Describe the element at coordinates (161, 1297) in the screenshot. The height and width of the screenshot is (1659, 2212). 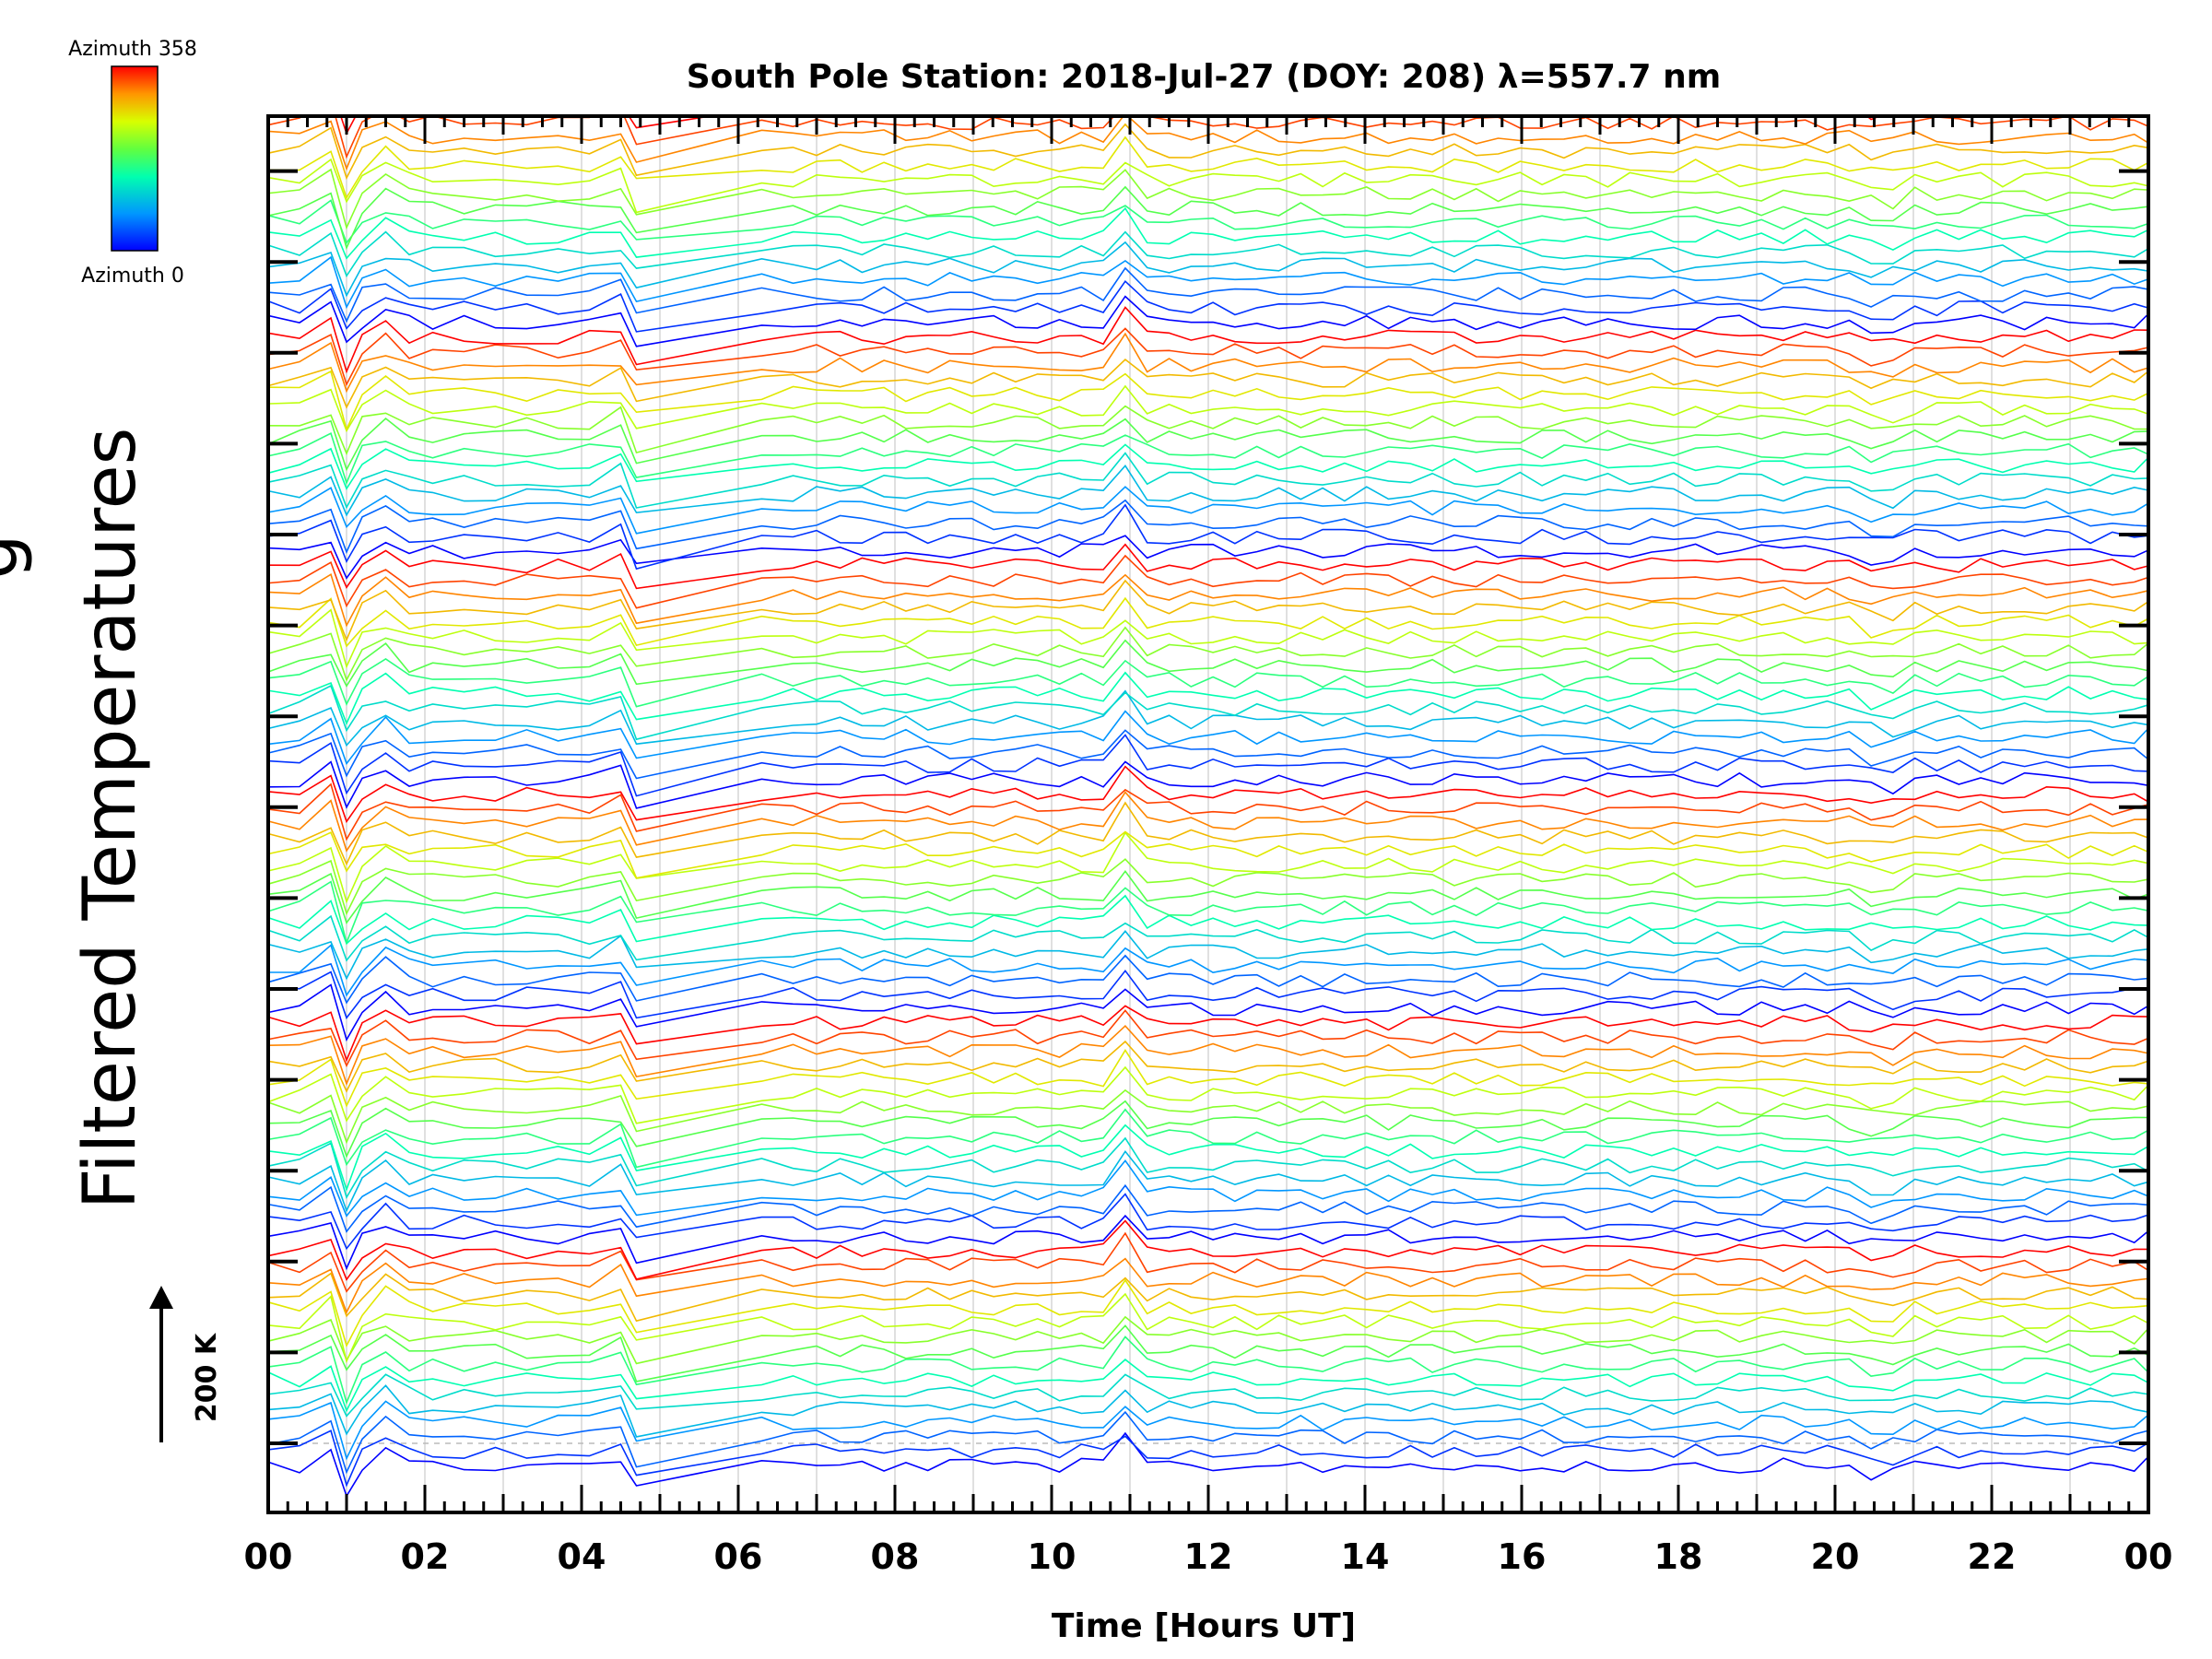
I see `scale-bar-arrowhead` at that location.